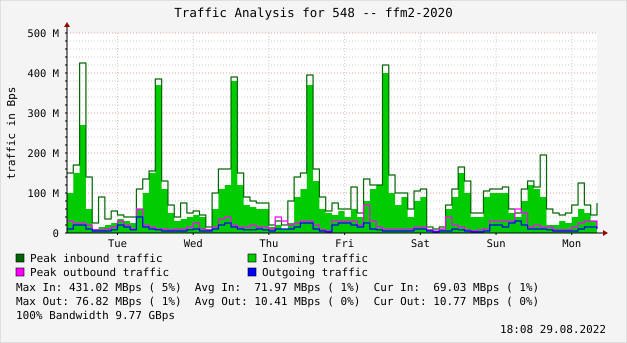 This screenshot has height=343, width=627. What do you see at coordinates (100, 272) in the screenshot?
I see `legend-label: Peak outbound traffic` at bounding box center [100, 272].